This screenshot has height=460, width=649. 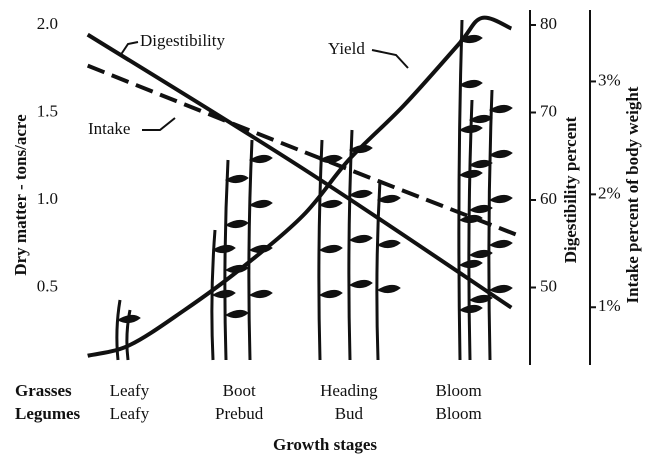 I want to click on x-row-name: Legumes, so click(x=48, y=413).